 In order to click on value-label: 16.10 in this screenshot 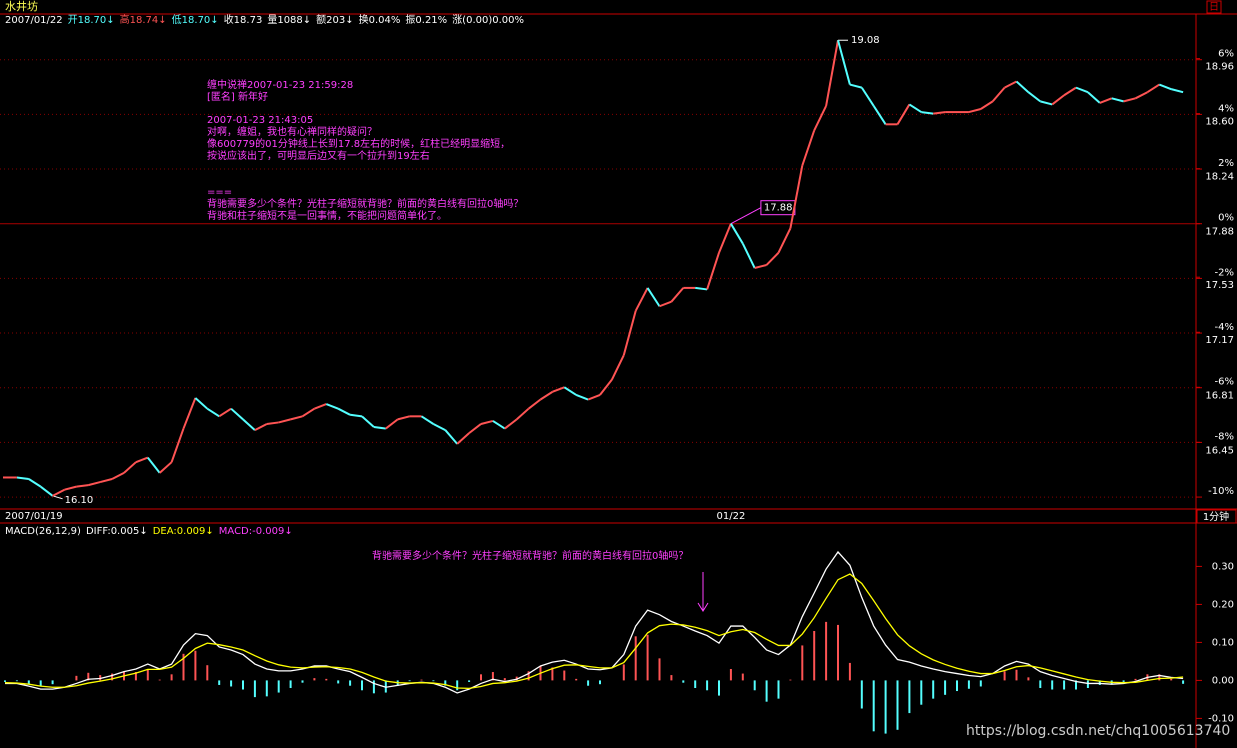, I will do `click(79, 500)`.